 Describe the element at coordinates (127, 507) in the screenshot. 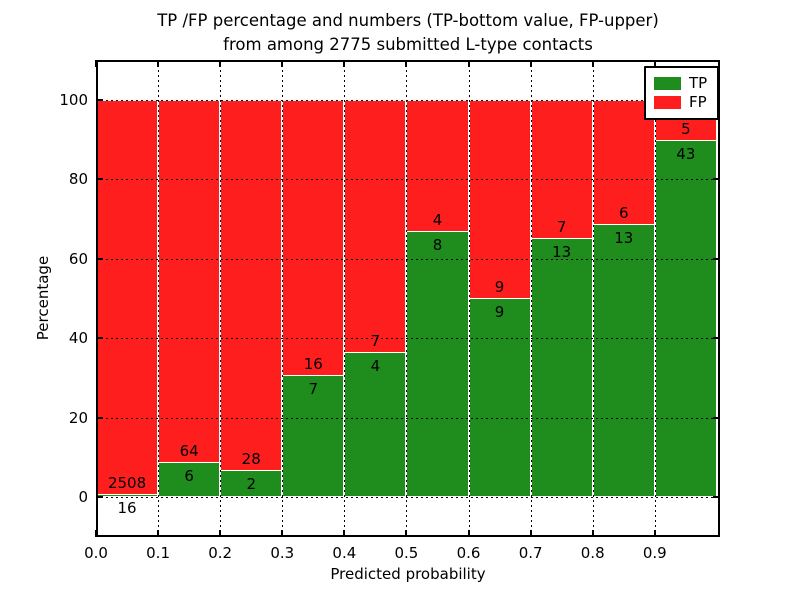

I see `tp-count-label: 16` at that location.